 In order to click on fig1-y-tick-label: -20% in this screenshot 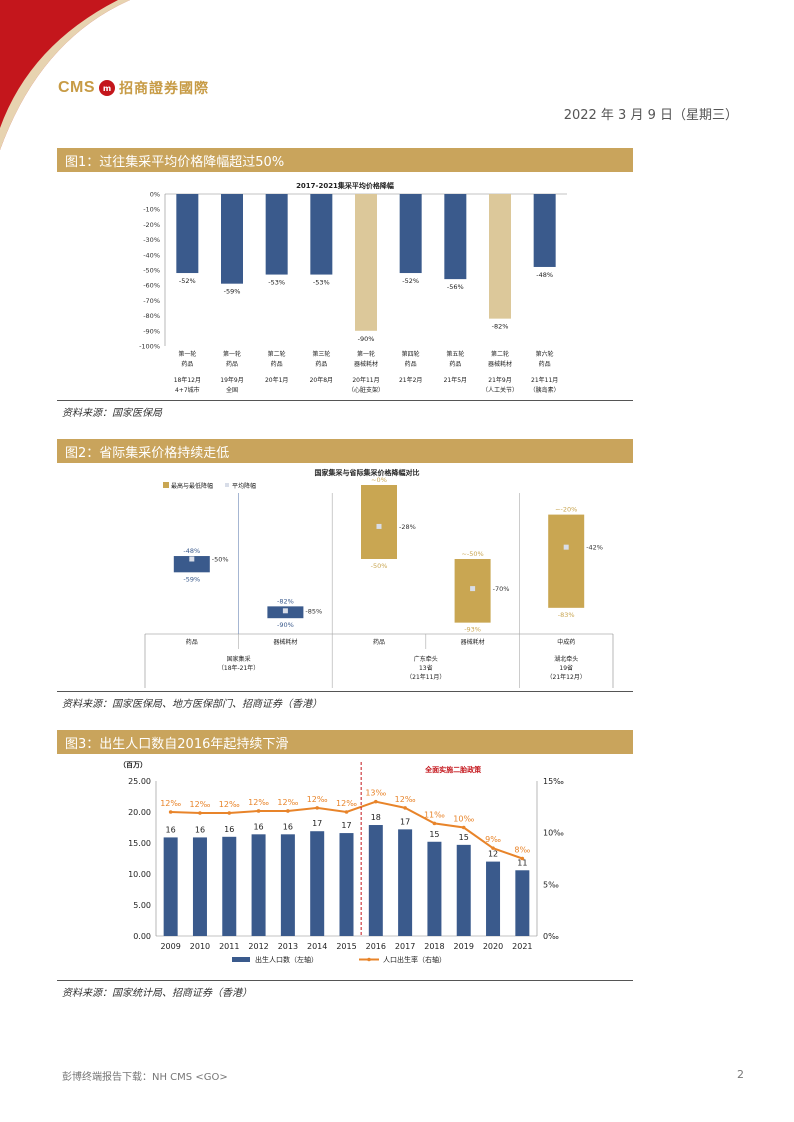, I will do `click(151, 225)`.